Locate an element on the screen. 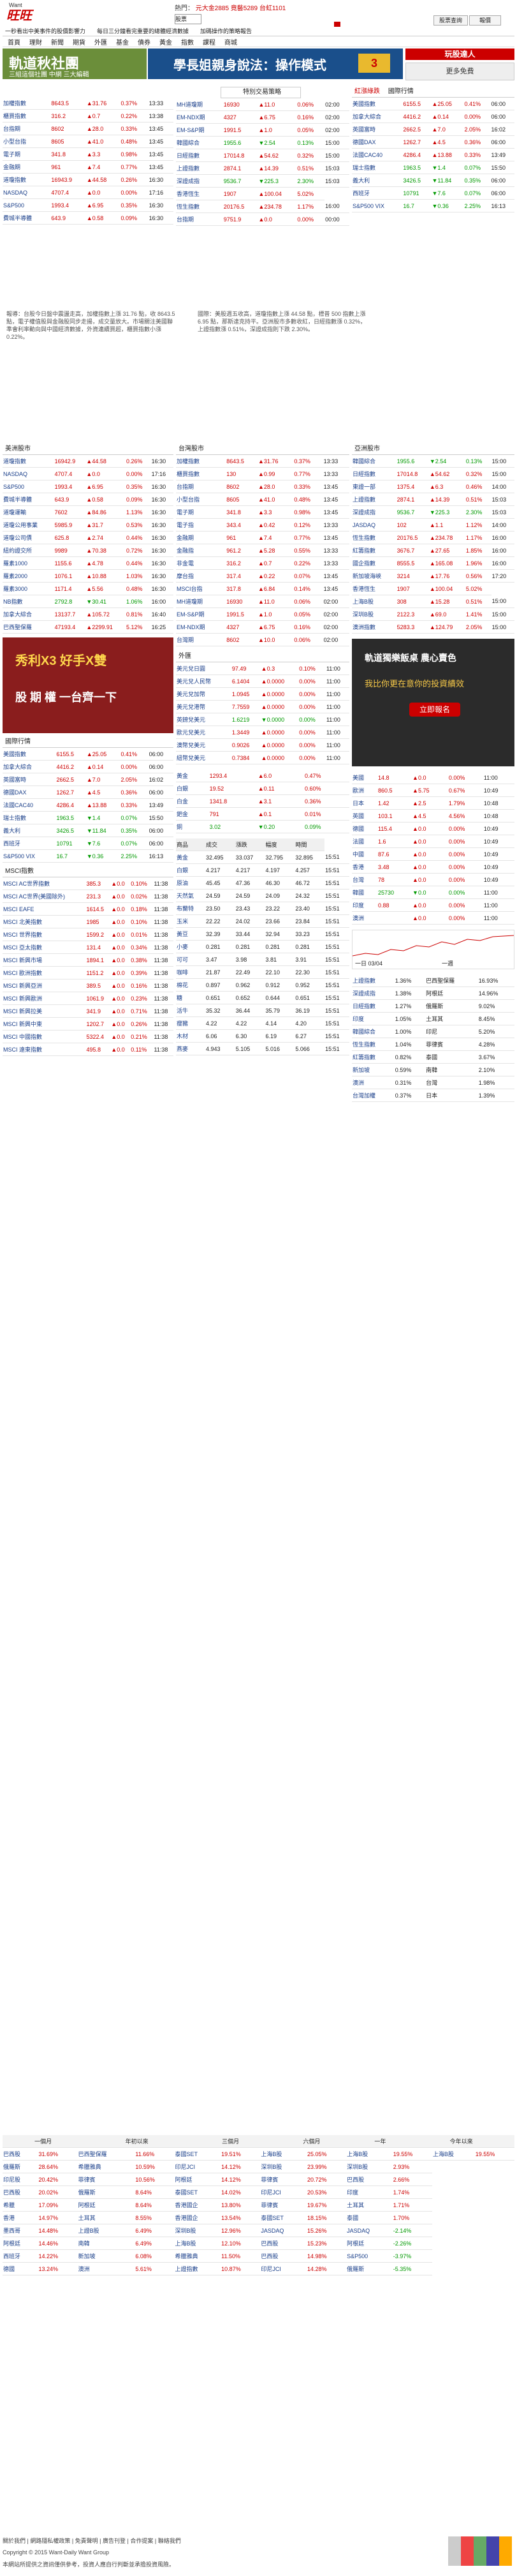 This screenshot has height=2576, width=517. table-row: 澳洲 0.31% 台灣 1.98% is located at coordinates (433, 1082).